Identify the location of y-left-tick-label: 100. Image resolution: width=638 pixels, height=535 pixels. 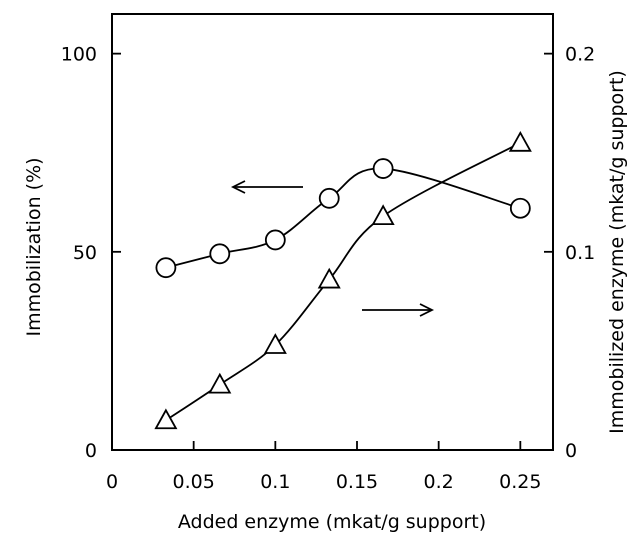
(79, 55).